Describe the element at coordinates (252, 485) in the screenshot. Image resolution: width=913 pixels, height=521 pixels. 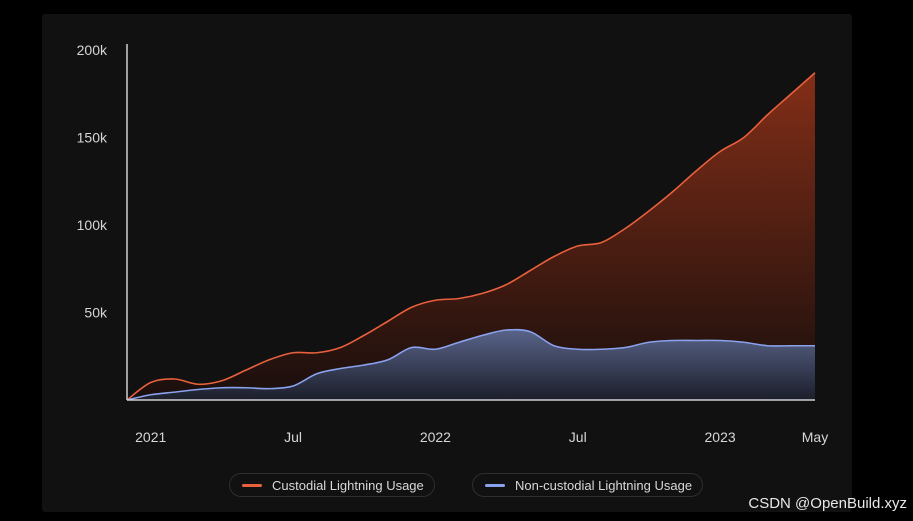
I see `legend-swatch-custodial` at that location.